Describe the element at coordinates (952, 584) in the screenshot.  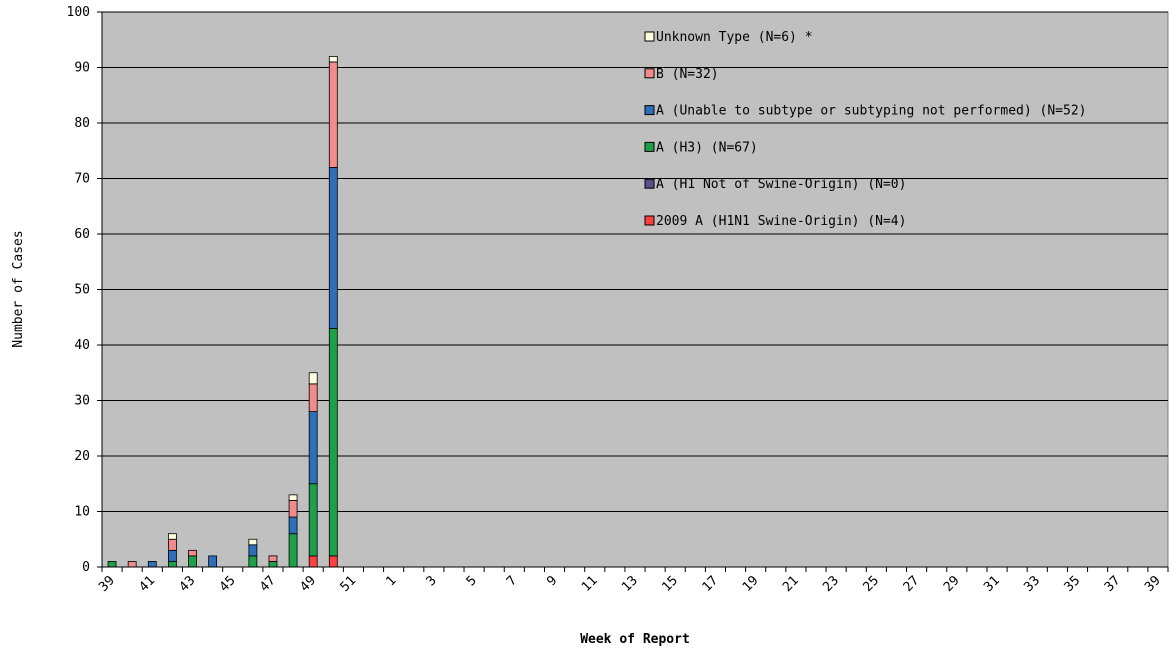
I see `x-tick-label: 29` at that location.